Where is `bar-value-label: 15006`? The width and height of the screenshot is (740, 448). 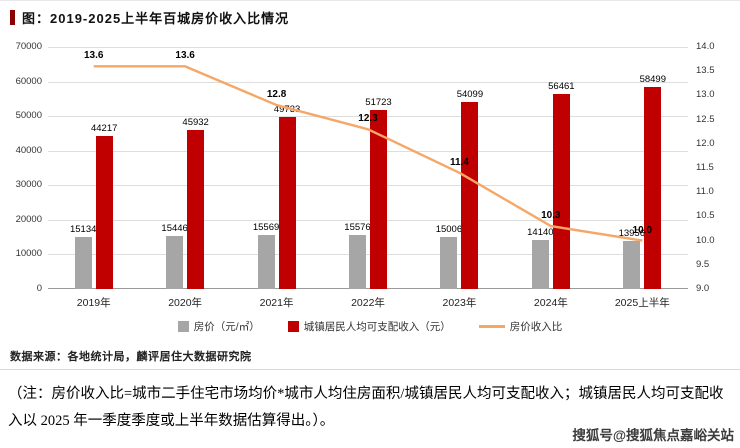
bar-value-label: 15006 is located at coordinates (449, 230).